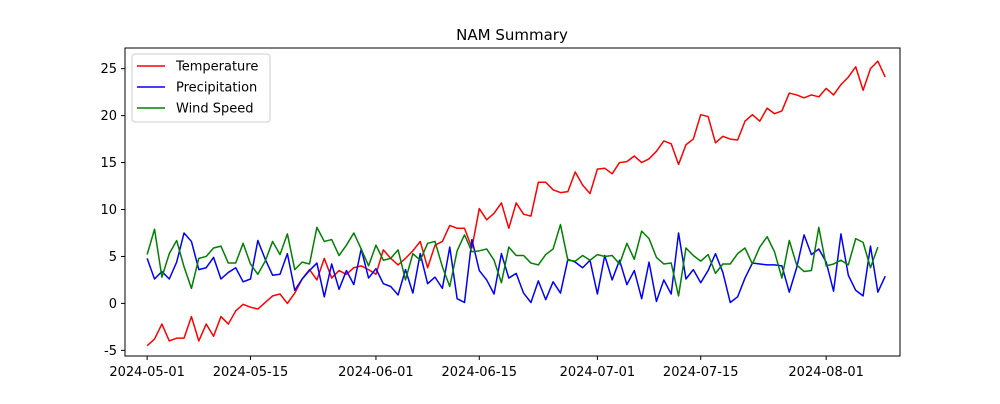 The image size is (1000, 404). What do you see at coordinates (216, 88) in the screenshot?
I see `legend-label: Precipitation` at bounding box center [216, 88].